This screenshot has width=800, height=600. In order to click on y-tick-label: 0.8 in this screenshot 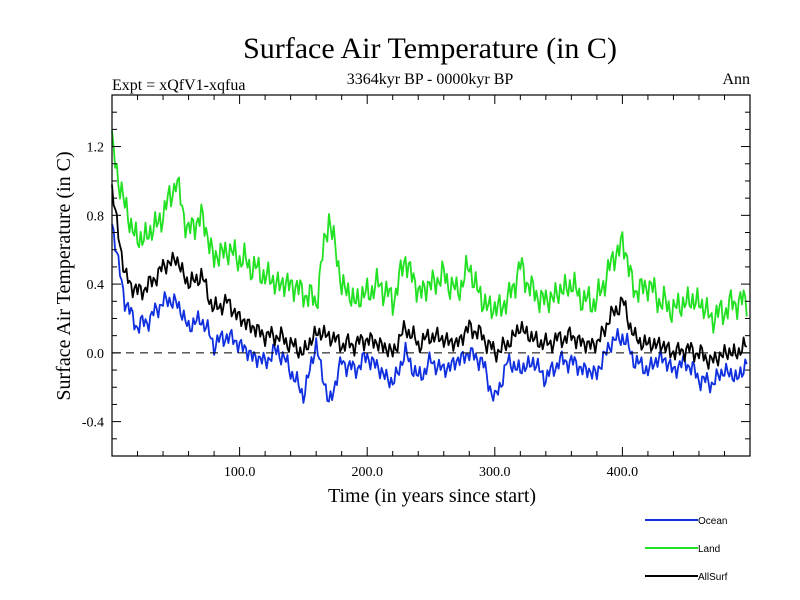, I will do `click(96, 216)`.